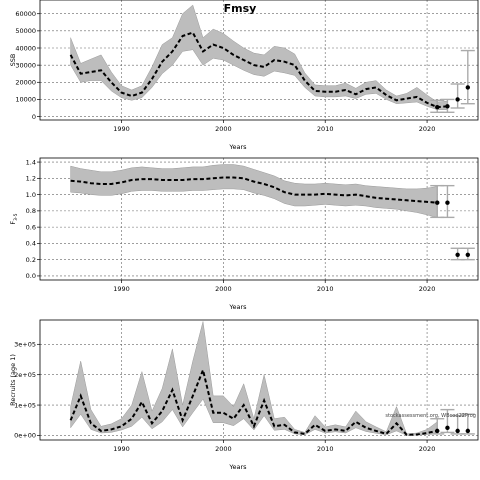  I want to click on y-tick-label: 2e+05, so click(25, 375).